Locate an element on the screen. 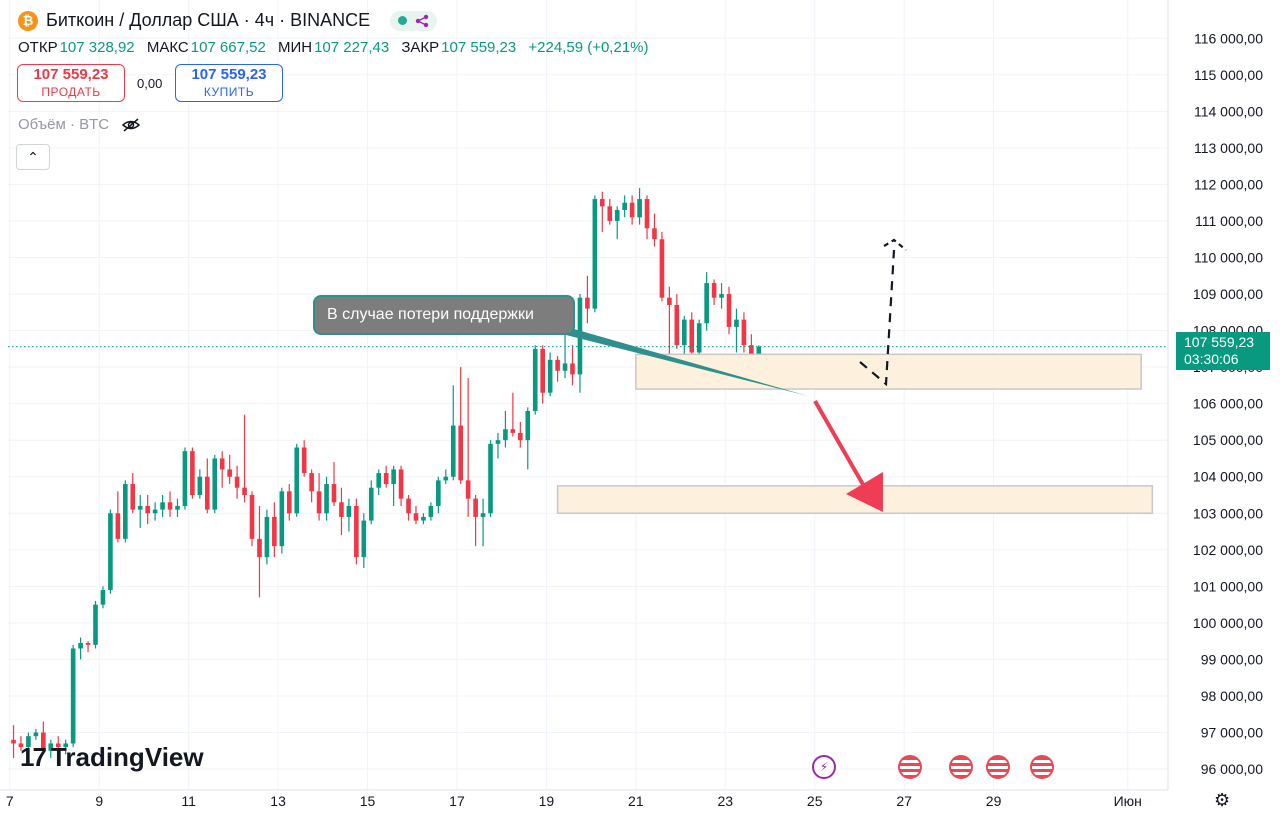  y-tick-label: 102 000,00 is located at coordinates (1228, 550).